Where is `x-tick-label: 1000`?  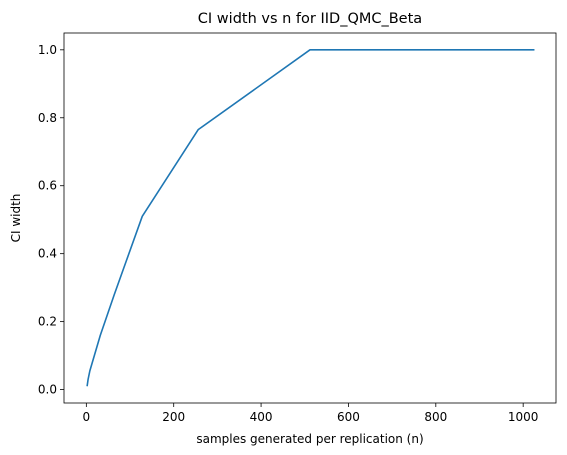
x-tick-label: 1000 is located at coordinates (523, 417).